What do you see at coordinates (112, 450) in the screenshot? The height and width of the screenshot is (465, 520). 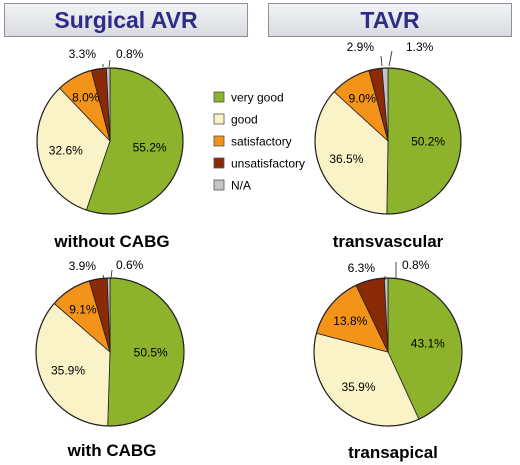 I see `pie-caption: with CABG` at bounding box center [112, 450].